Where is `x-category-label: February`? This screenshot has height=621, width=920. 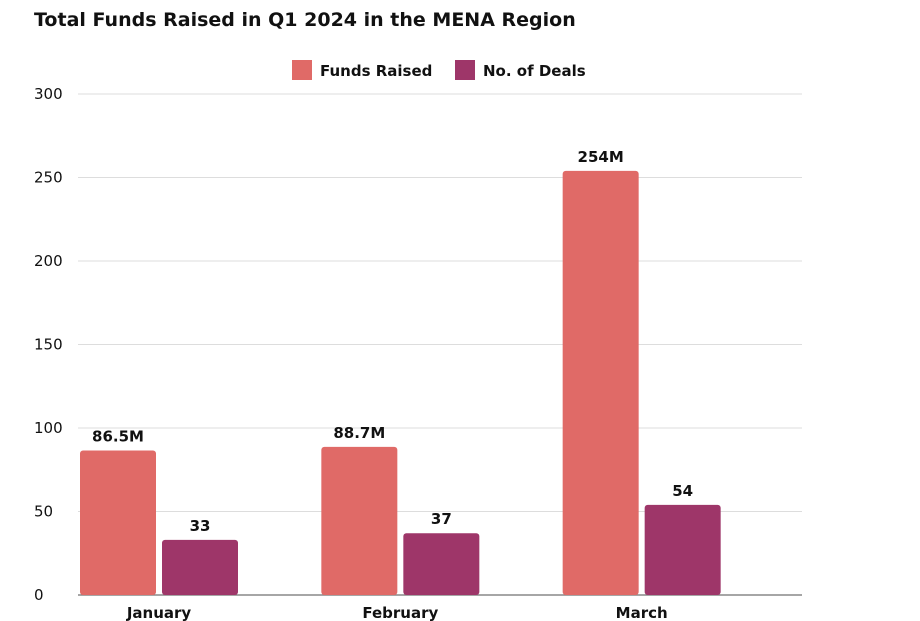 x-category-label: February is located at coordinates (400, 612).